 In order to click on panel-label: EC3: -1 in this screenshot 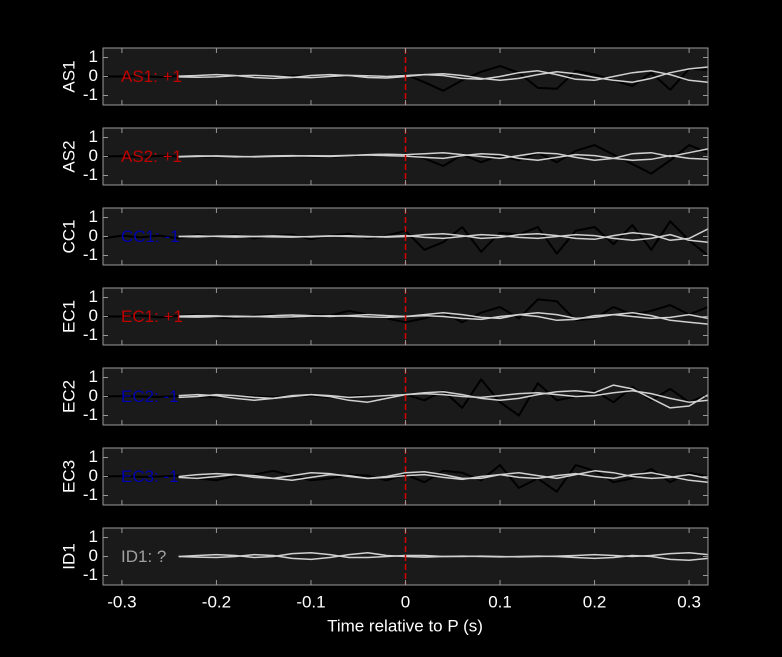, I will do `click(150, 476)`.